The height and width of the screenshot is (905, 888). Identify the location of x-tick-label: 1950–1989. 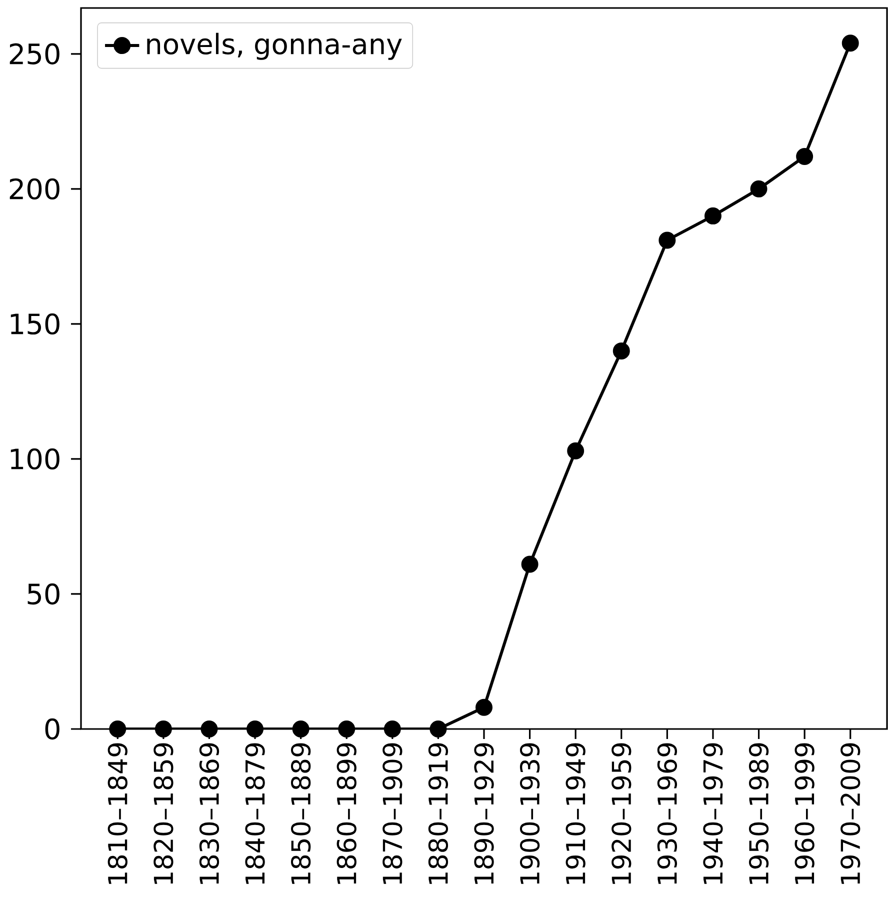
(758, 813).